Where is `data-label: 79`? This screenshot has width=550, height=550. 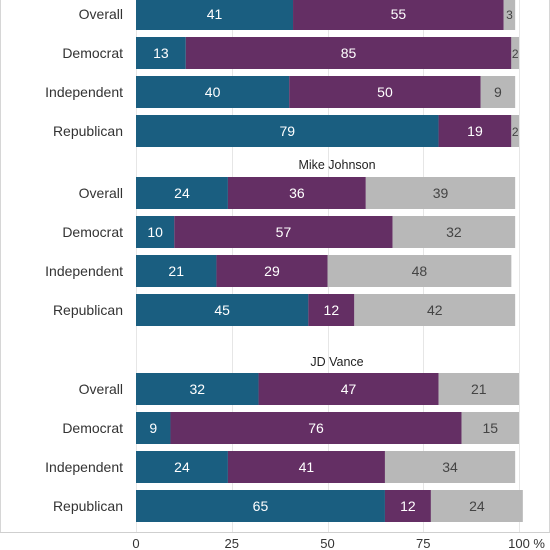 data-label: 79 is located at coordinates (287, 131).